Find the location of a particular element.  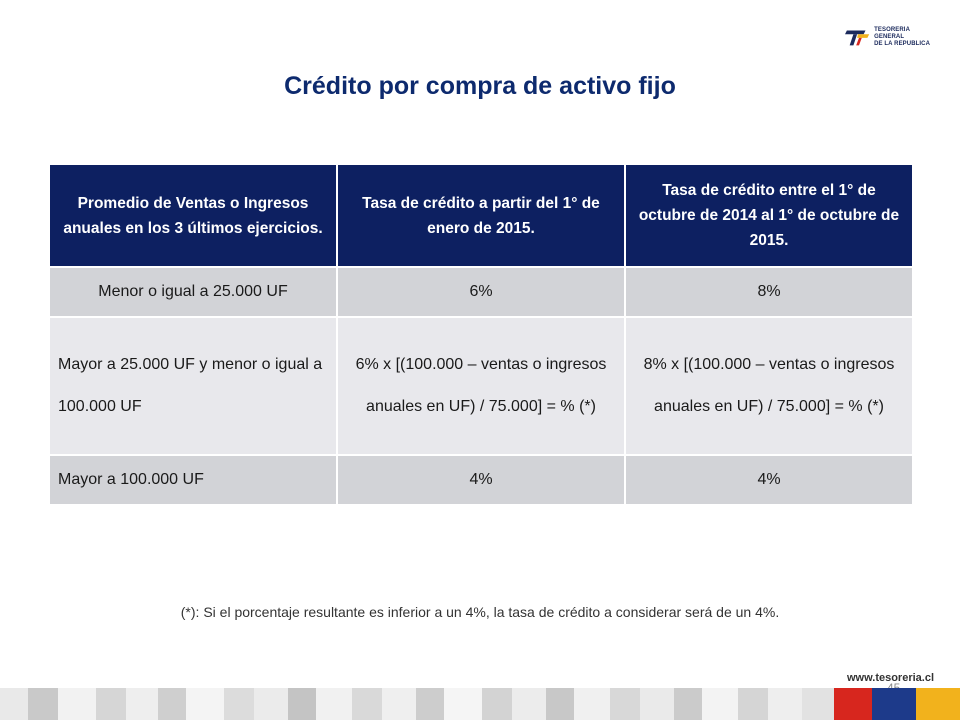

footer-tile-red is located at coordinates (853, 704).